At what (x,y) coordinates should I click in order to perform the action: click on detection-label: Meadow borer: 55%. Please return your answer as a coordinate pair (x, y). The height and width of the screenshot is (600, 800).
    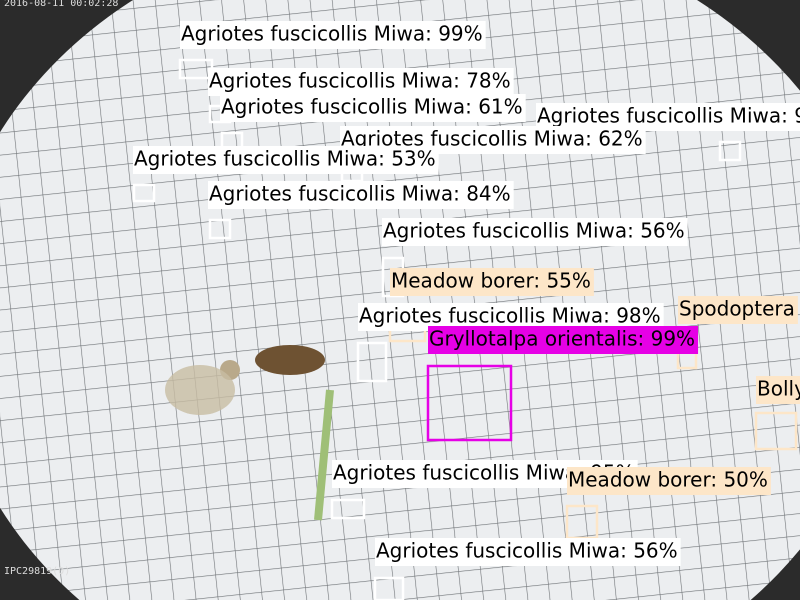
    Looking at the image, I should click on (491, 281).